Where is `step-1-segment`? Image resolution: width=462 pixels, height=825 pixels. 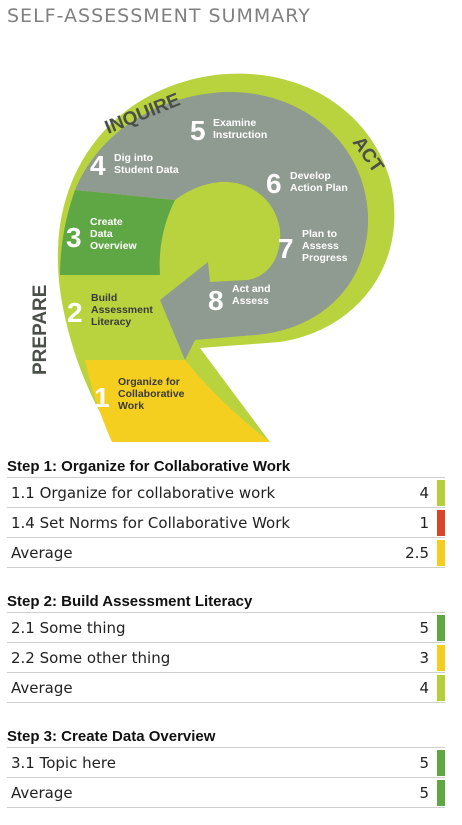
step-1-segment is located at coordinates (177, 401).